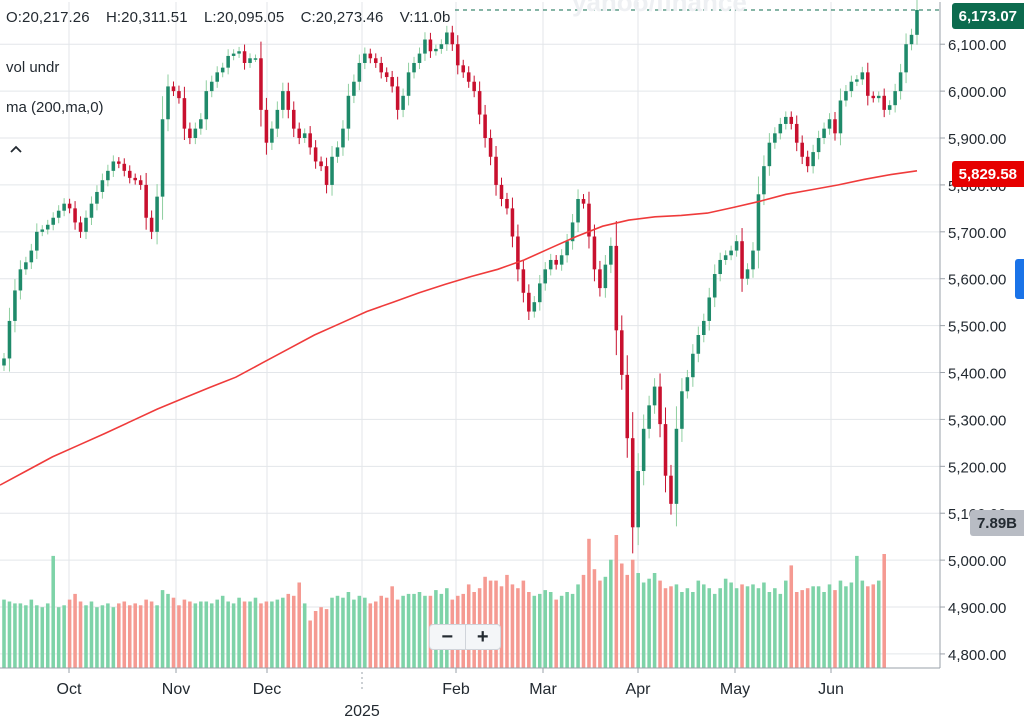 The image size is (1024, 726). I want to click on study-moving-average: ma (200,ma,0), so click(55, 107).